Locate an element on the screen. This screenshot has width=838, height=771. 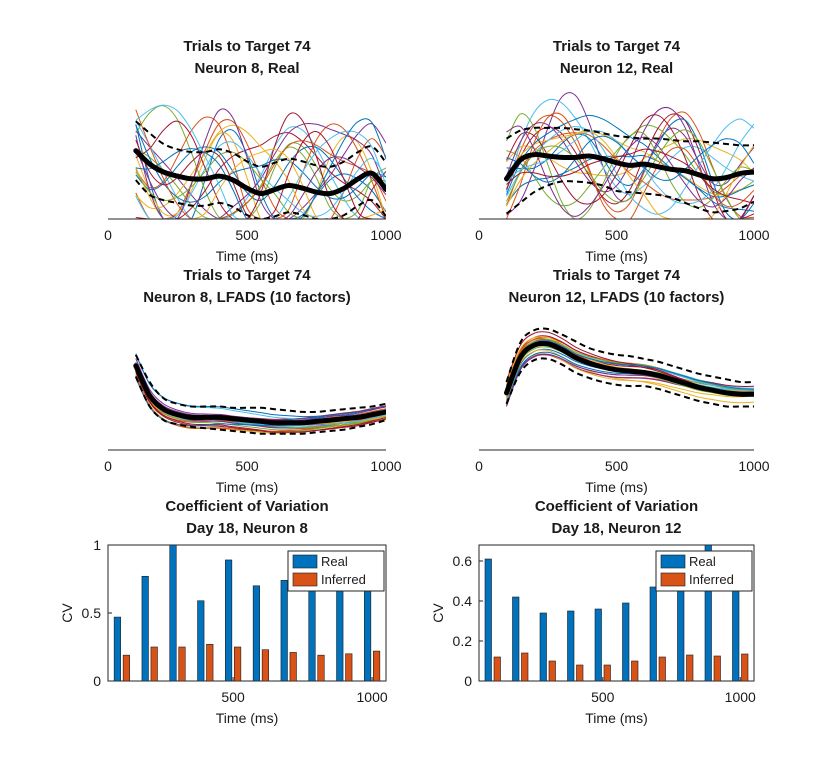
axes-box is located at coordinates (616, 613).